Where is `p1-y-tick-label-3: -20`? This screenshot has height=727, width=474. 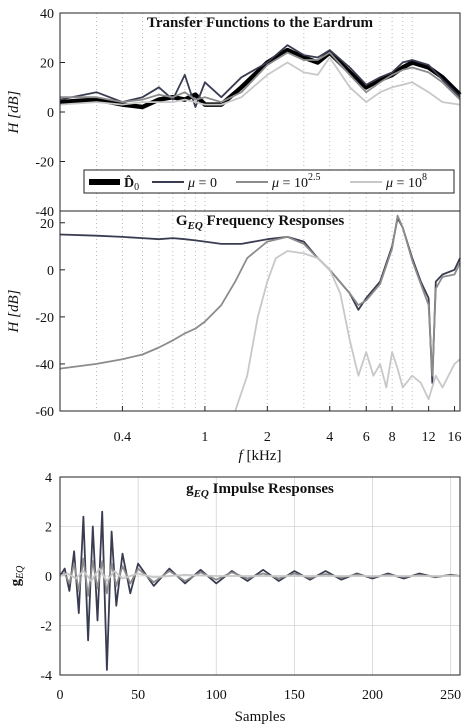 p1-y-tick-label-3: -20 is located at coordinates (44, 163).